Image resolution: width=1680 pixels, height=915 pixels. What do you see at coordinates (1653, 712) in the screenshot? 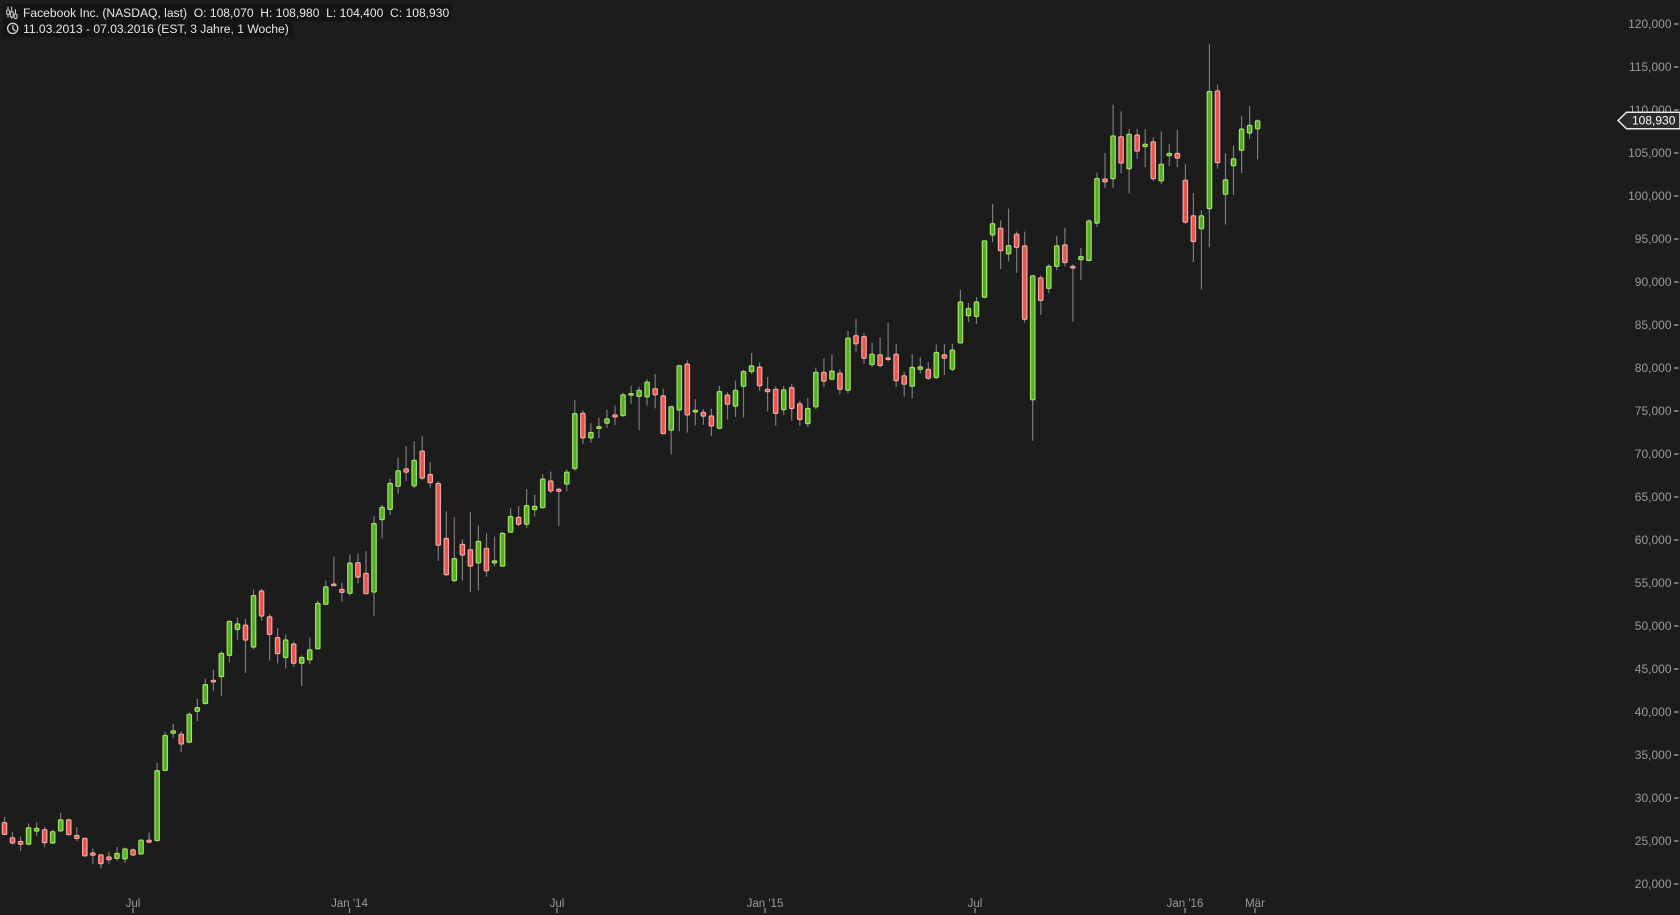
I see `svg-text: 40,000` at bounding box center [1653, 712].